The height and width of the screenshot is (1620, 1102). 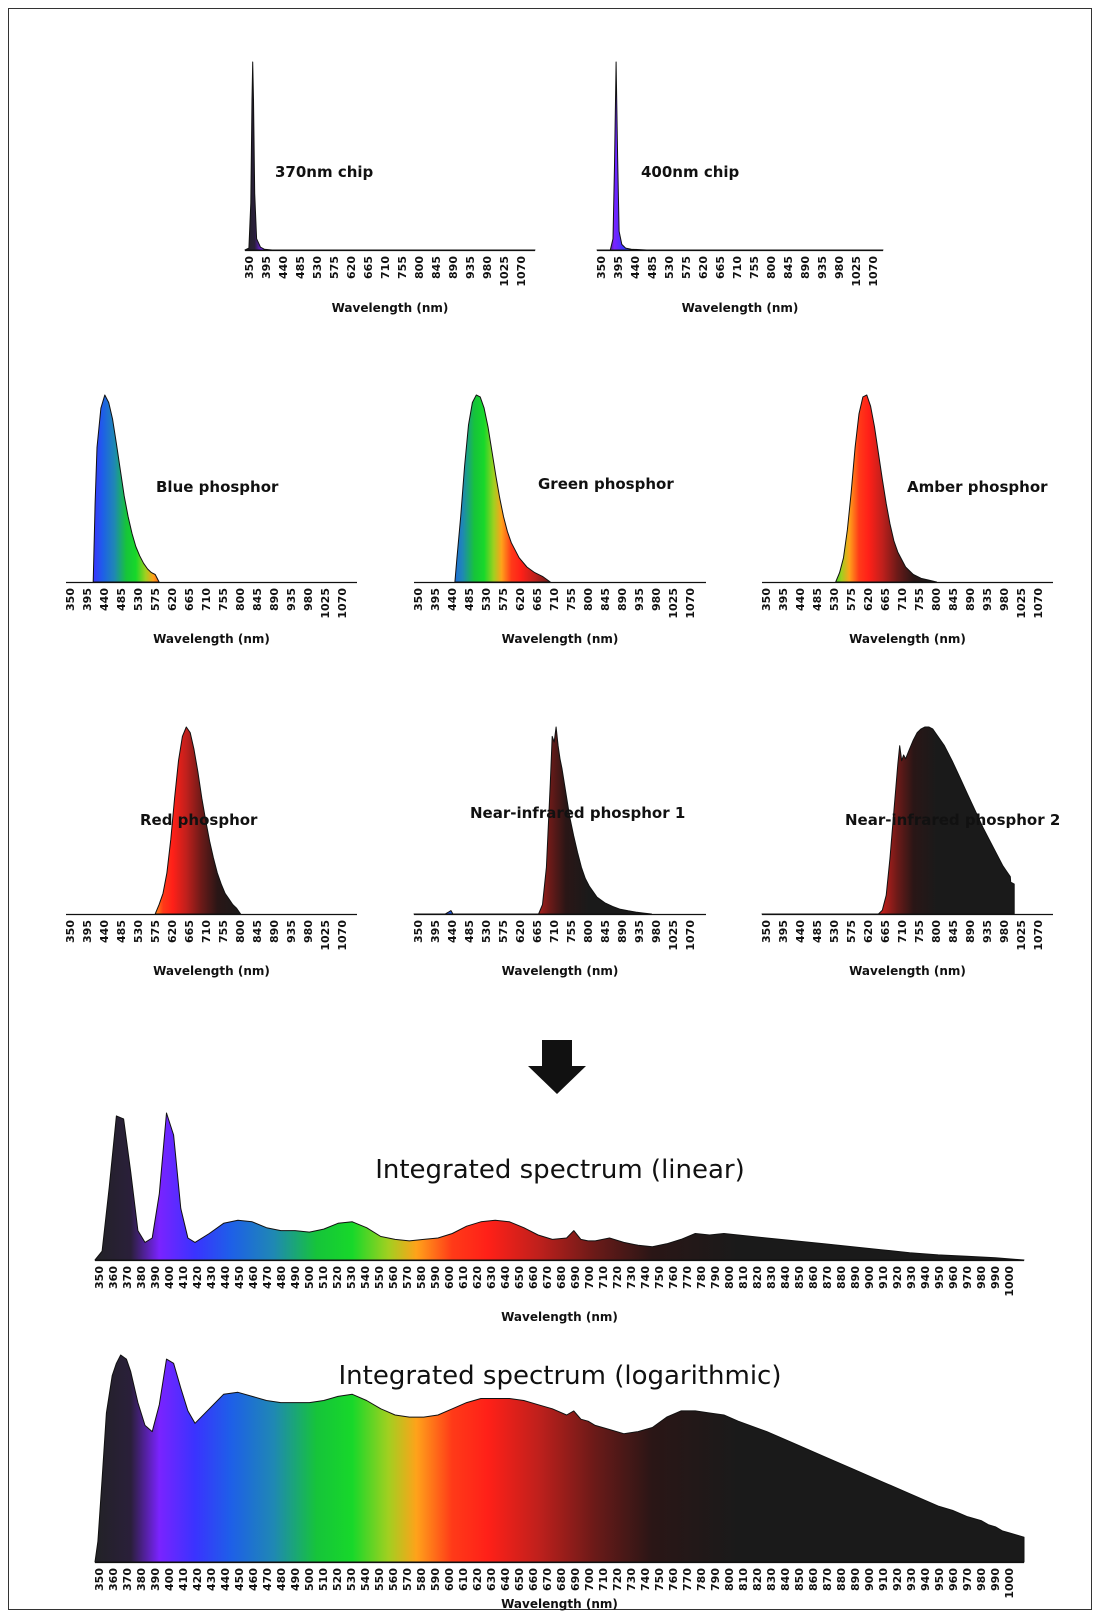 I want to click on x-tick-label: 580, so click(x=421, y=1277).